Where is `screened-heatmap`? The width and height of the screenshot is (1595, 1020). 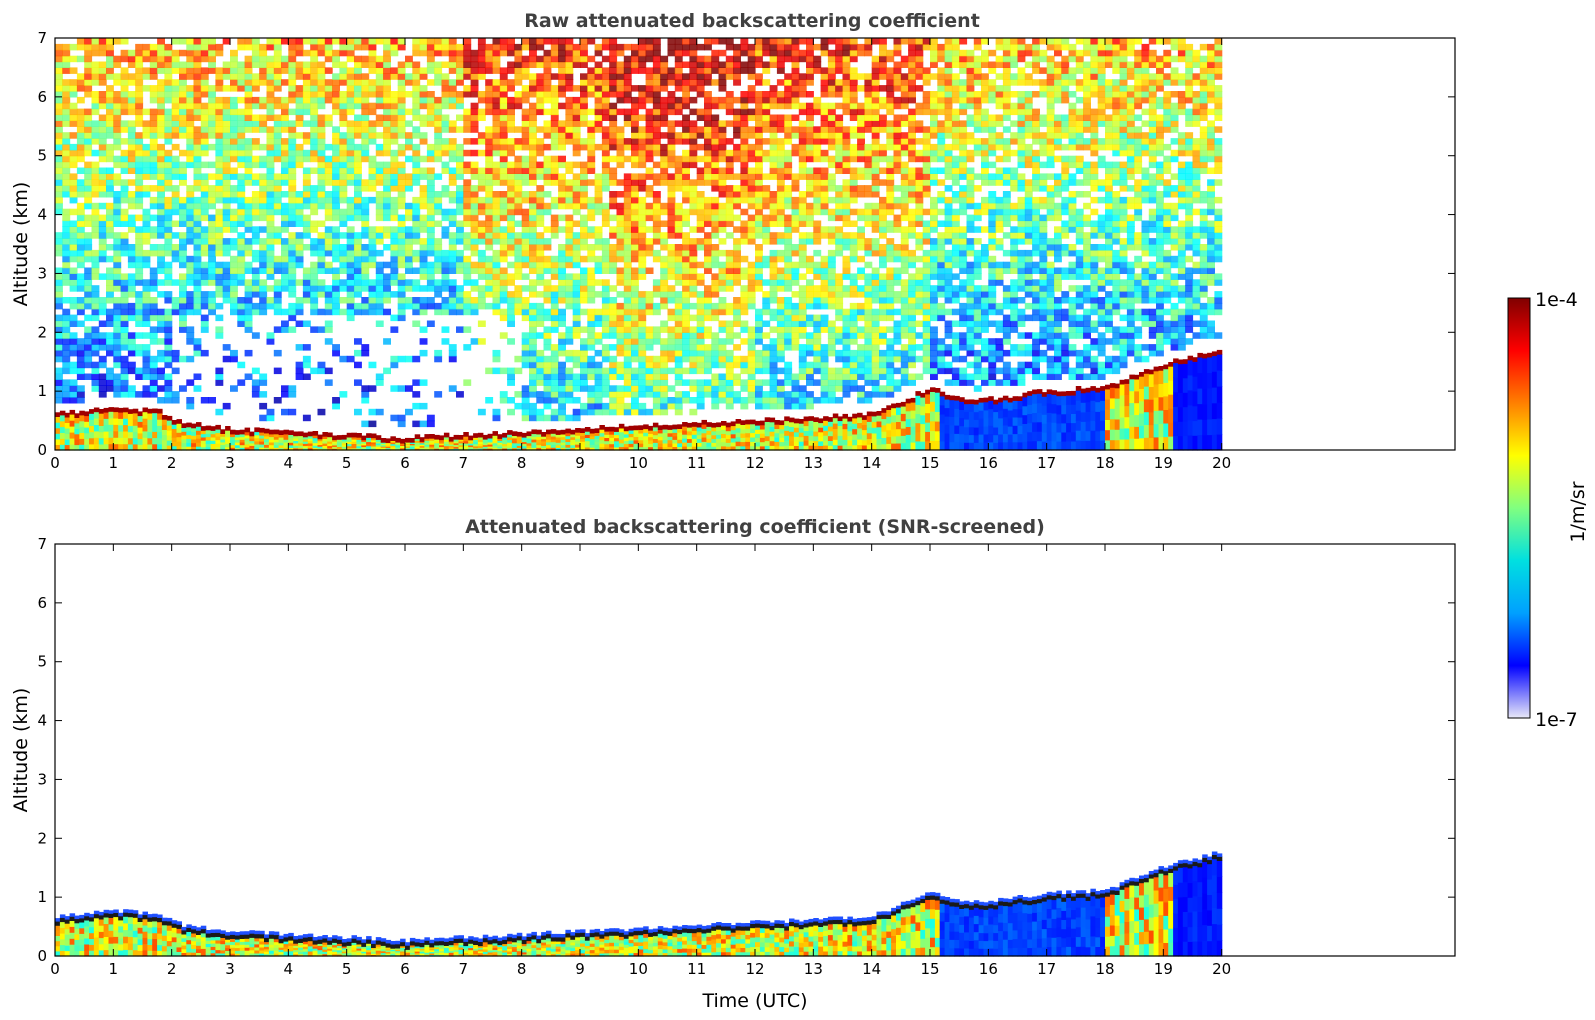
screened-heatmap is located at coordinates (639, 904).